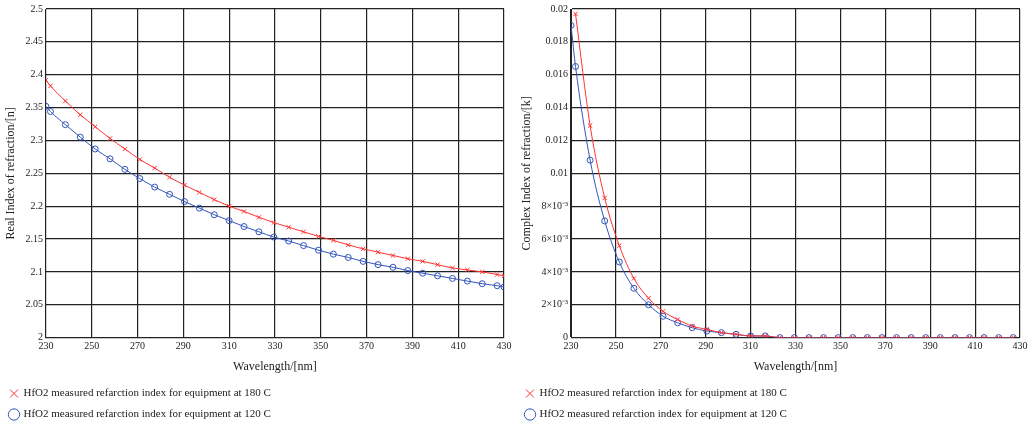 Image resolution: width=1033 pixels, height=430 pixels. What do you see at coordinates (40, 337) in the screenshot?
I see `y-tick-label: 2` at bounding box center [40, 337].